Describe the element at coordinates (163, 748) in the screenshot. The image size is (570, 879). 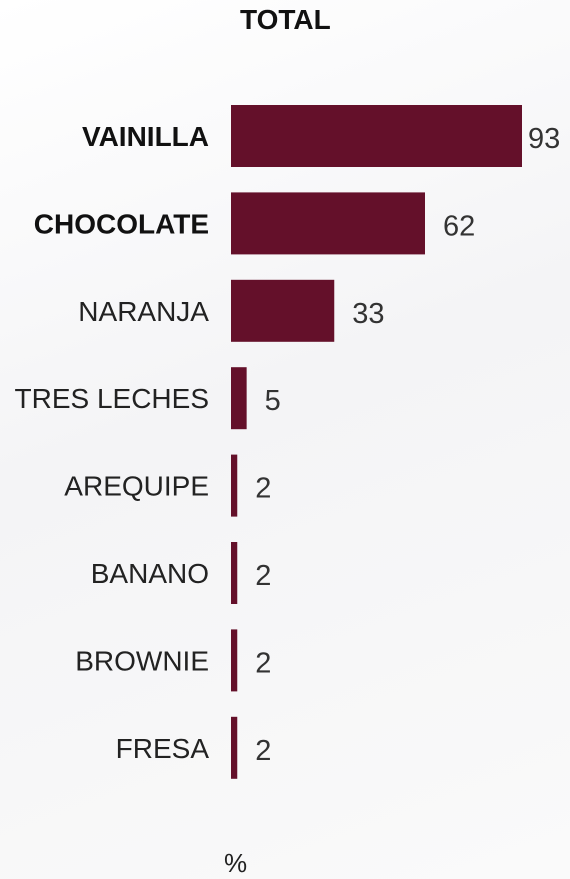
I see `category-label: FRESA` at that location.